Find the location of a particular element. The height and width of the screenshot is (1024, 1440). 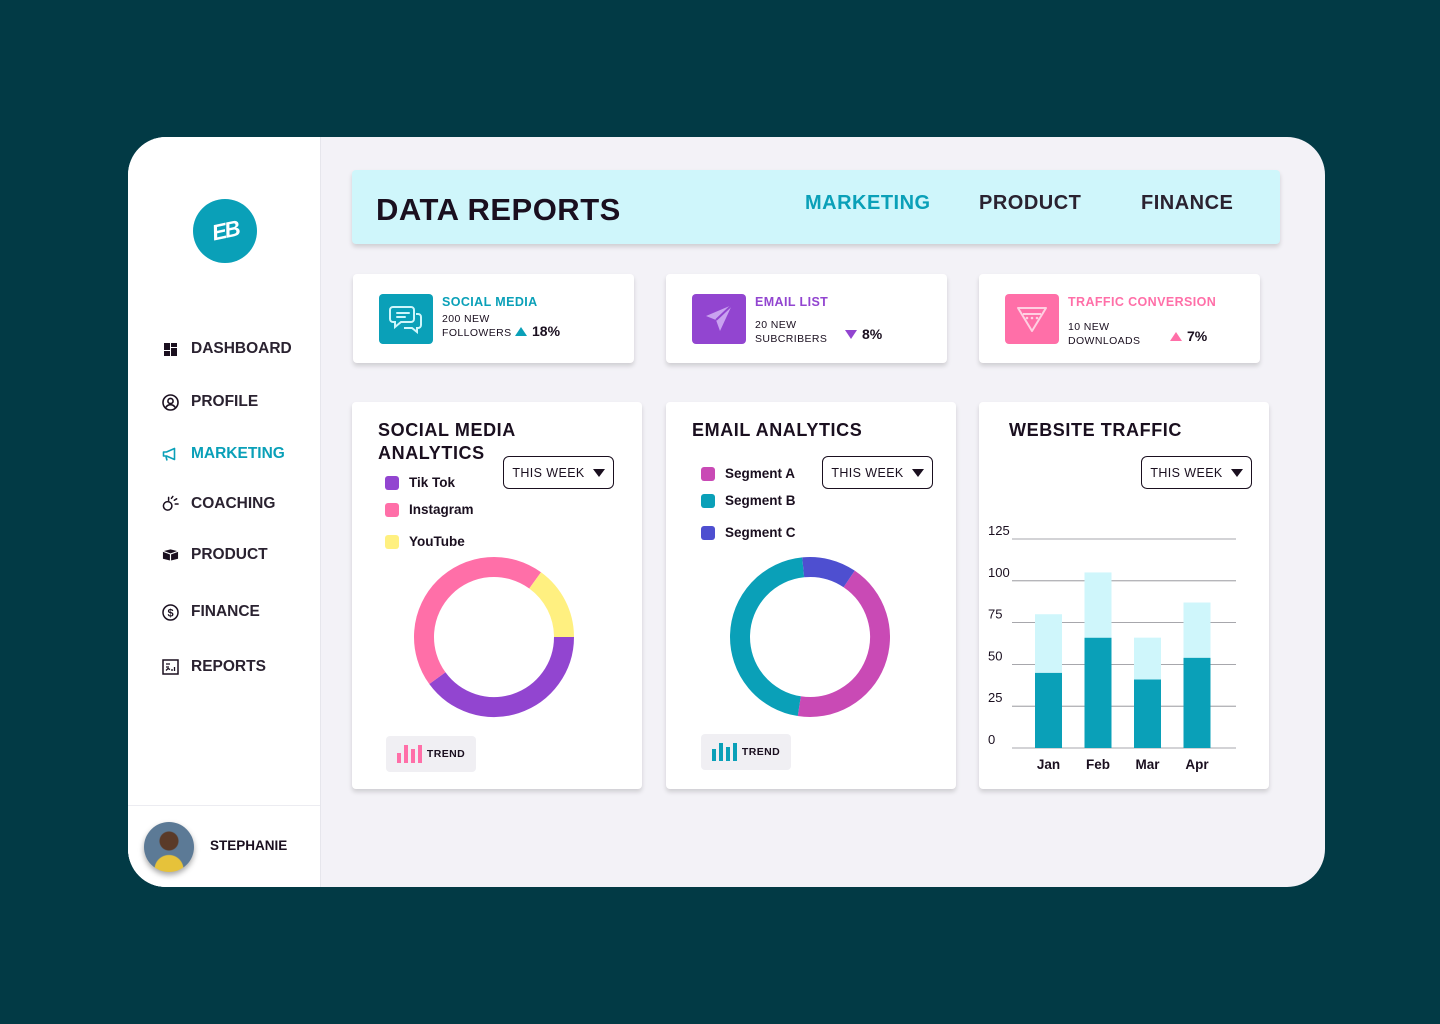

page-header: DATA REPORTS MARKETING PRODUCT FINANCE is located at coordinates (816, 207).